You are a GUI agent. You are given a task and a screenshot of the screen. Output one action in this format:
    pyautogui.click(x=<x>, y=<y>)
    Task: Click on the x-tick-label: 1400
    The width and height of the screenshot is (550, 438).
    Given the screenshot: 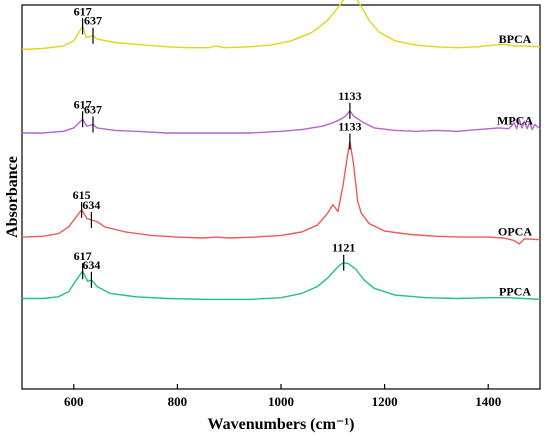 What is the action you would take?
    pyautogui.click(x=488, y=401)
    